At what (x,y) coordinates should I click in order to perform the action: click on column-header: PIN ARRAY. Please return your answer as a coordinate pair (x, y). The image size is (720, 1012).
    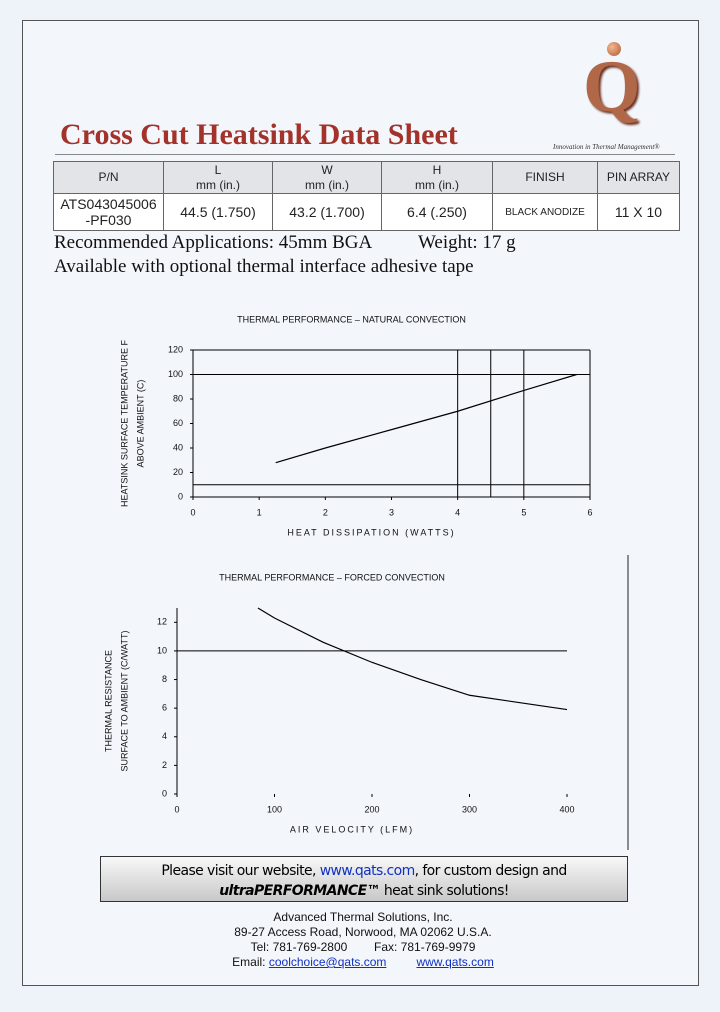
    Looking at the image, I should click on (638, 177).